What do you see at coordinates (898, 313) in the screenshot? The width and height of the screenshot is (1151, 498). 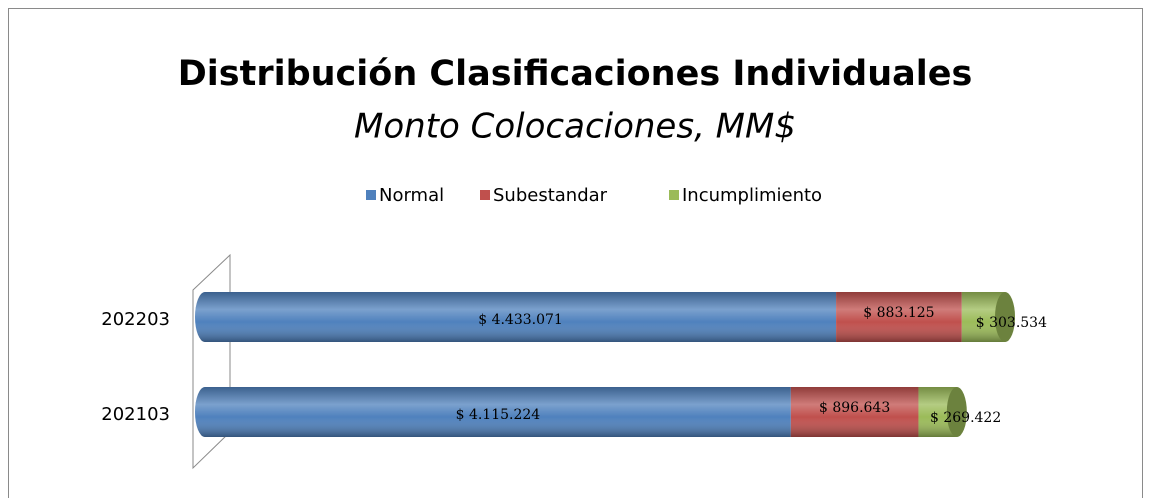 I see `value-label: $ 883.125` at bounding box center [898, 313].